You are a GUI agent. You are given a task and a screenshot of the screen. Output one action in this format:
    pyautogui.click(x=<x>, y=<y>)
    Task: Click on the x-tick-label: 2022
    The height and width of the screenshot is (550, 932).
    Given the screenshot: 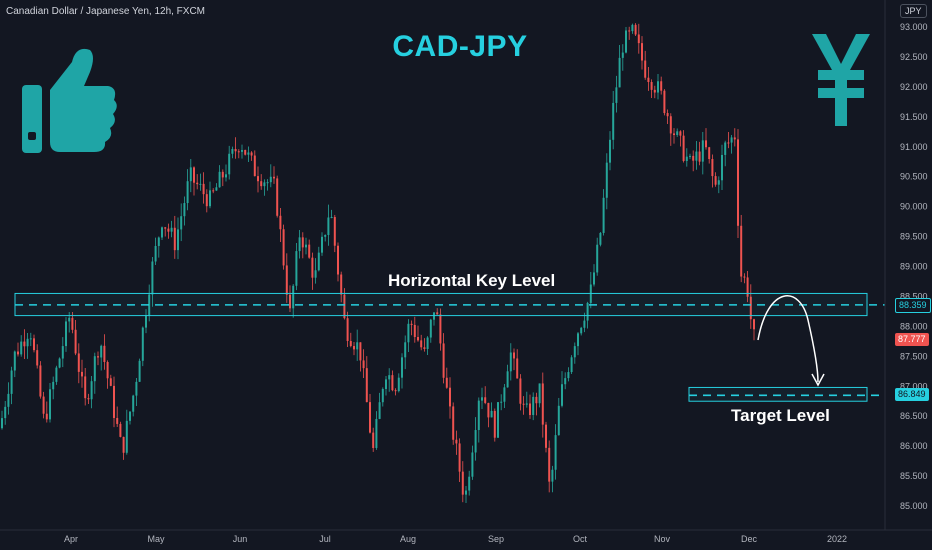 What is the action you would take?
    pyautogui.click(x=837, y=539)
    